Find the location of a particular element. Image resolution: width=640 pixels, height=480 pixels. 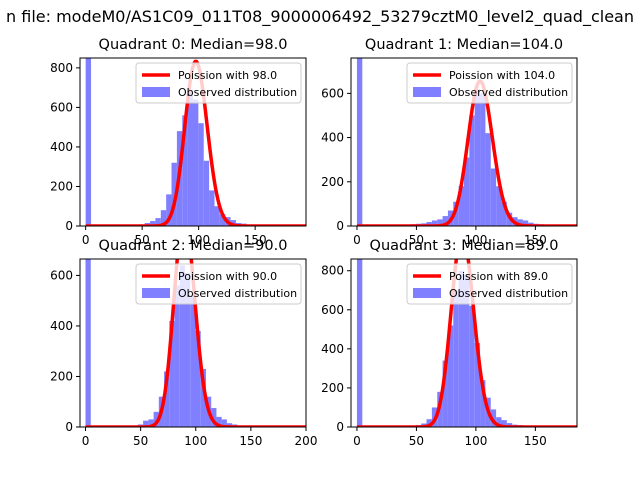

panel-title: Quadrant 3: Median=89.0 is located at coordinates (464, 246).